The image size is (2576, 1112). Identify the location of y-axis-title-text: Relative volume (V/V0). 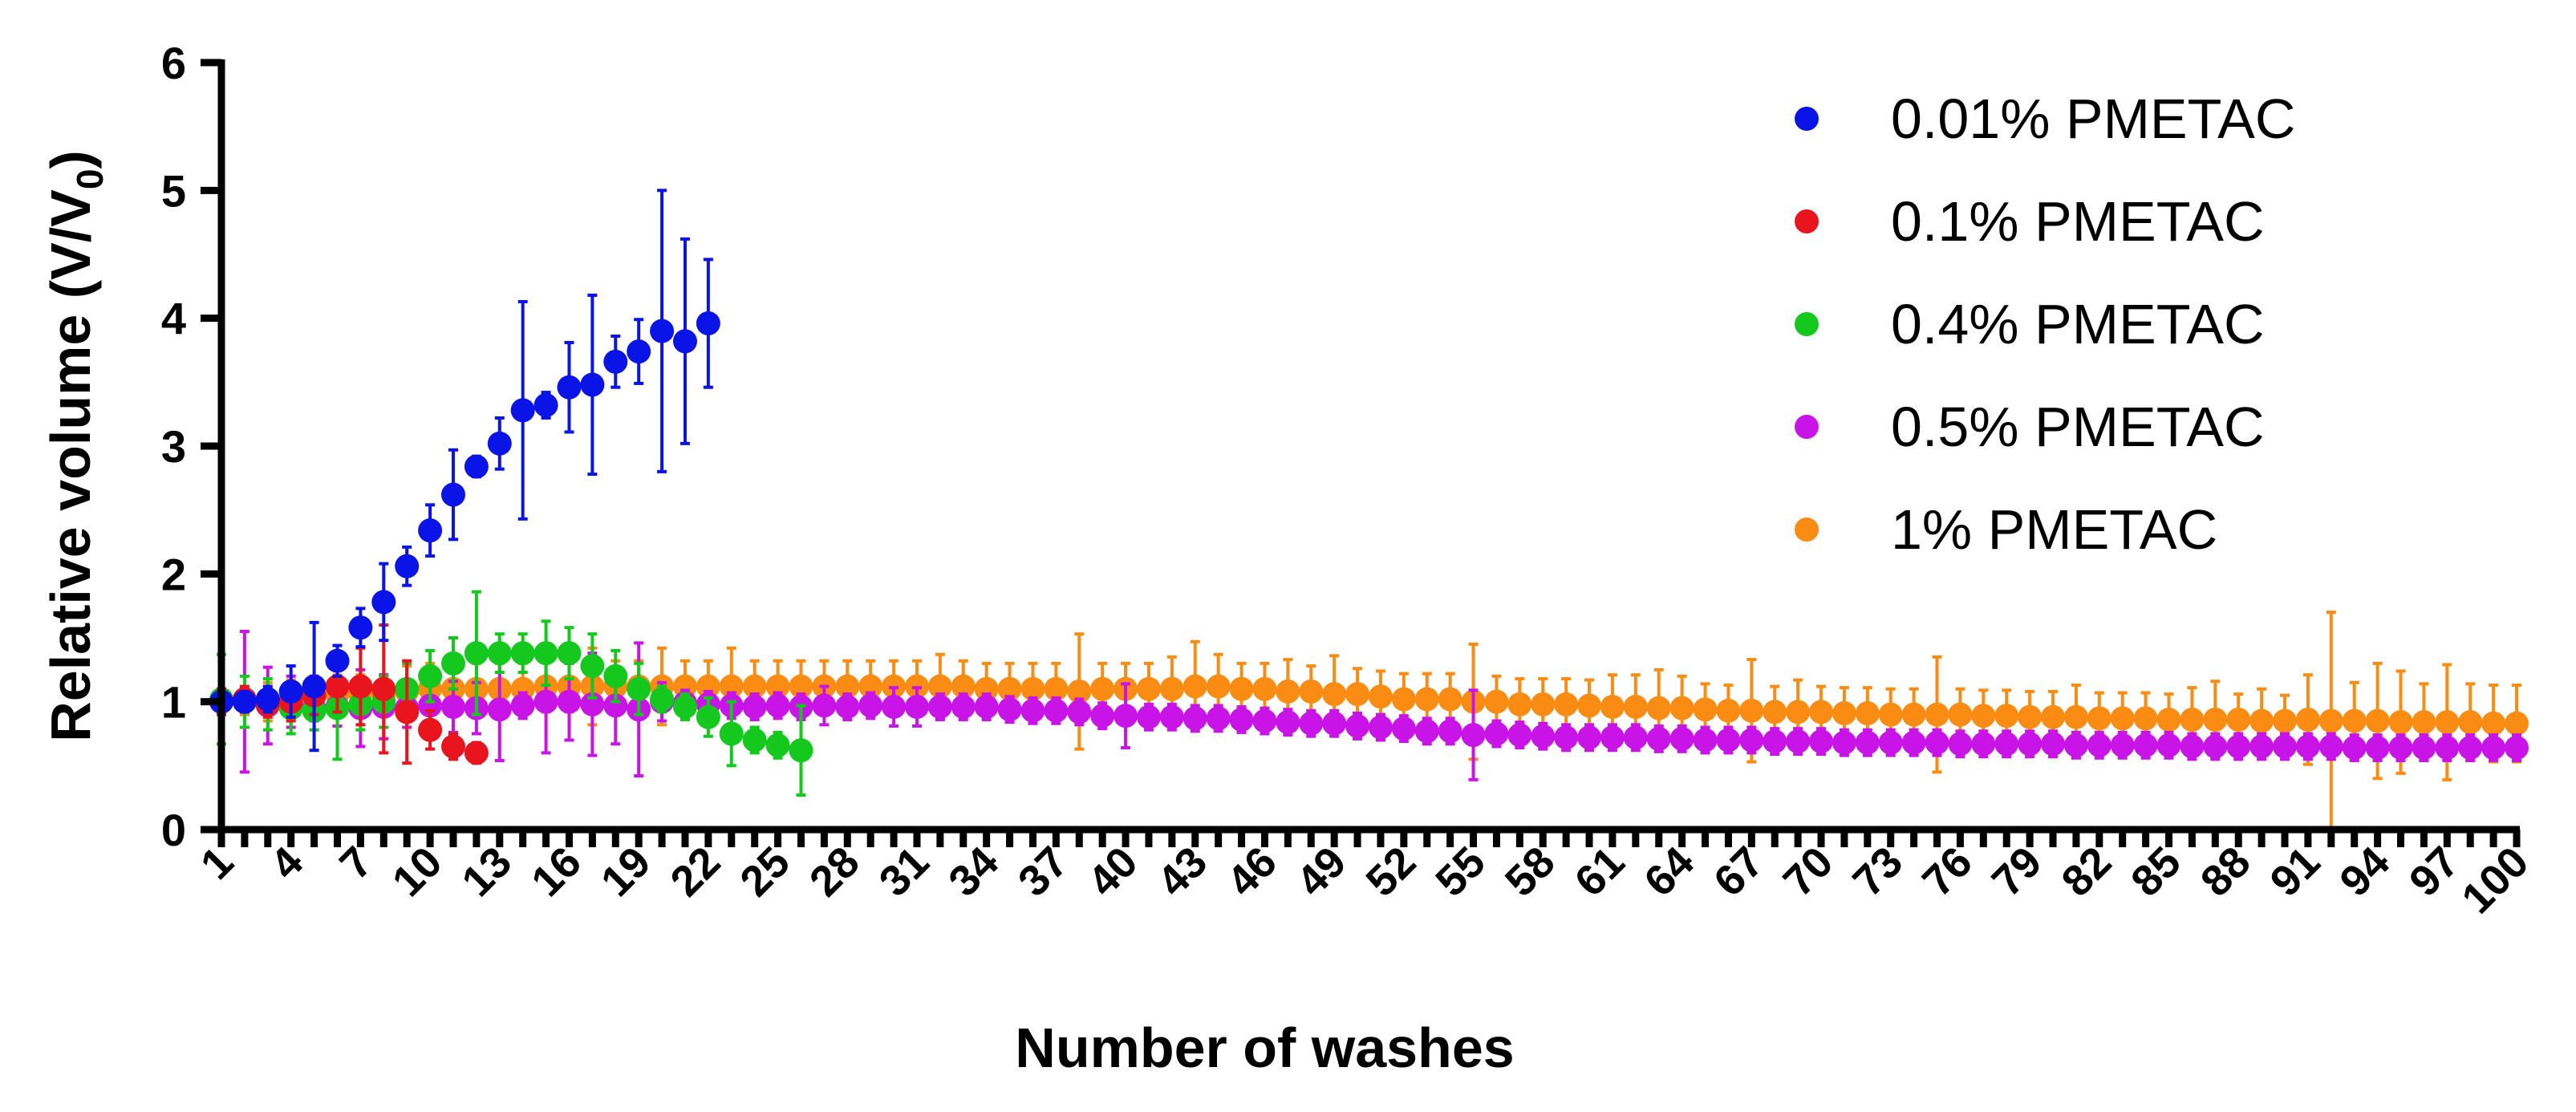
(75, 446).